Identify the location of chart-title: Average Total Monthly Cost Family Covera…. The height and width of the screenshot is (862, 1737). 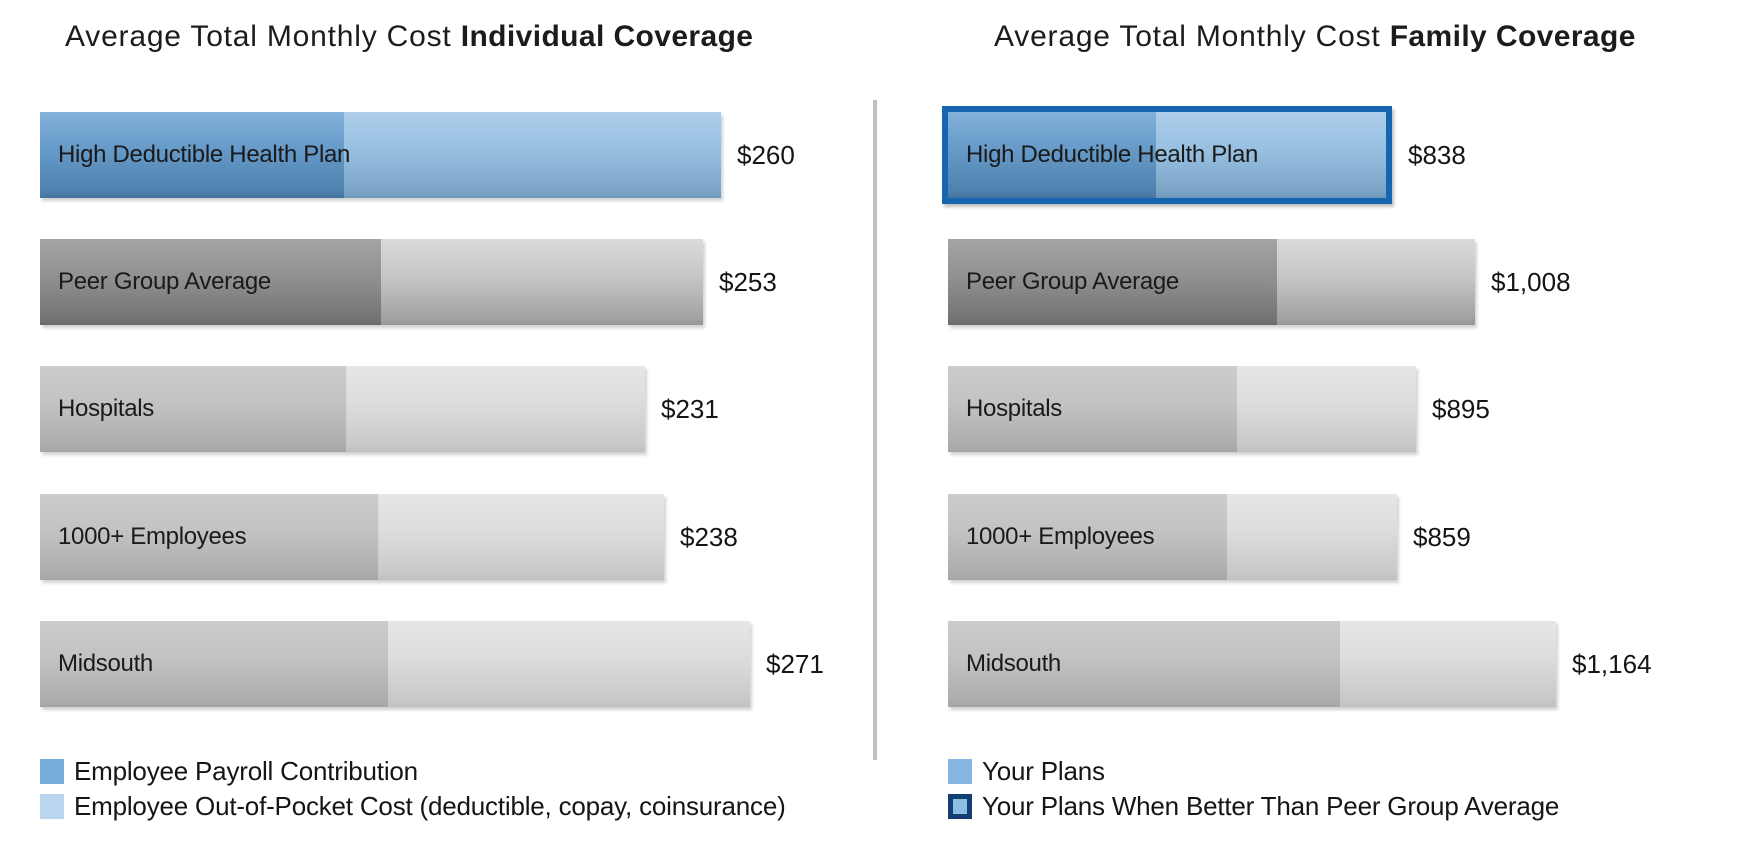
(1315, 37).